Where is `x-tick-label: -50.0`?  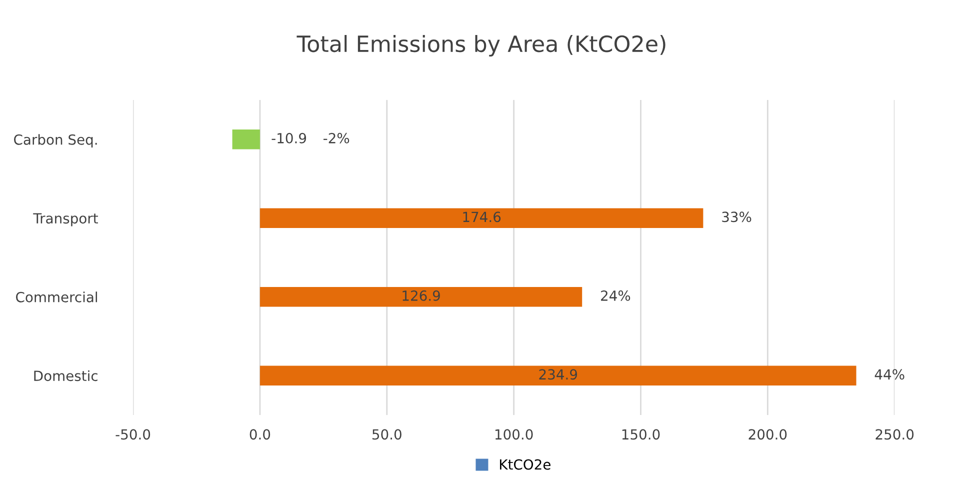
x-tick-label: -50.0 is located at coordinates (133, 434).